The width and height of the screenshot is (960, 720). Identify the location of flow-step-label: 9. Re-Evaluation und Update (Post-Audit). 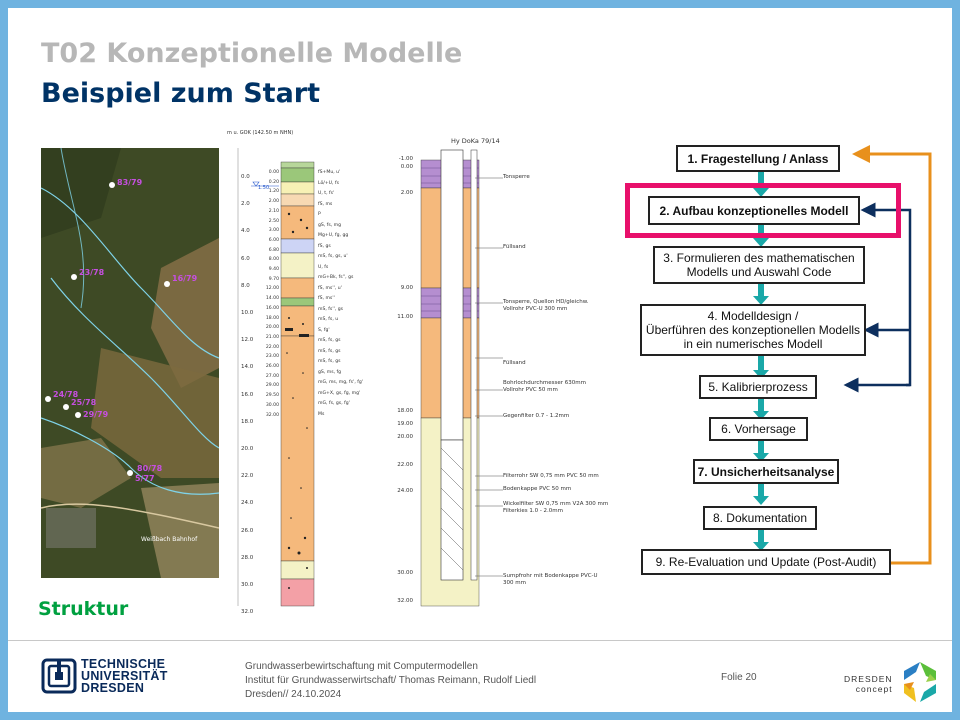
(766, 562).